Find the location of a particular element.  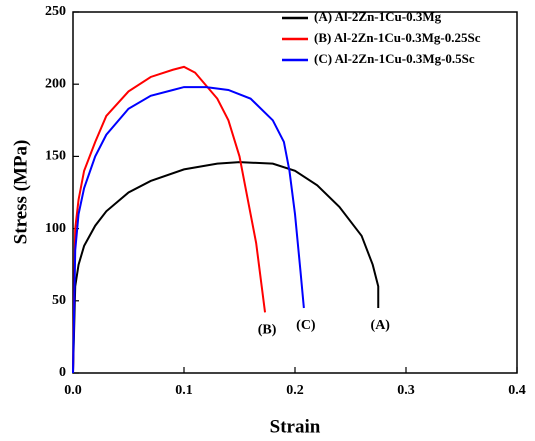

y-tick-label: 0 is located at coordinates (62, 372).